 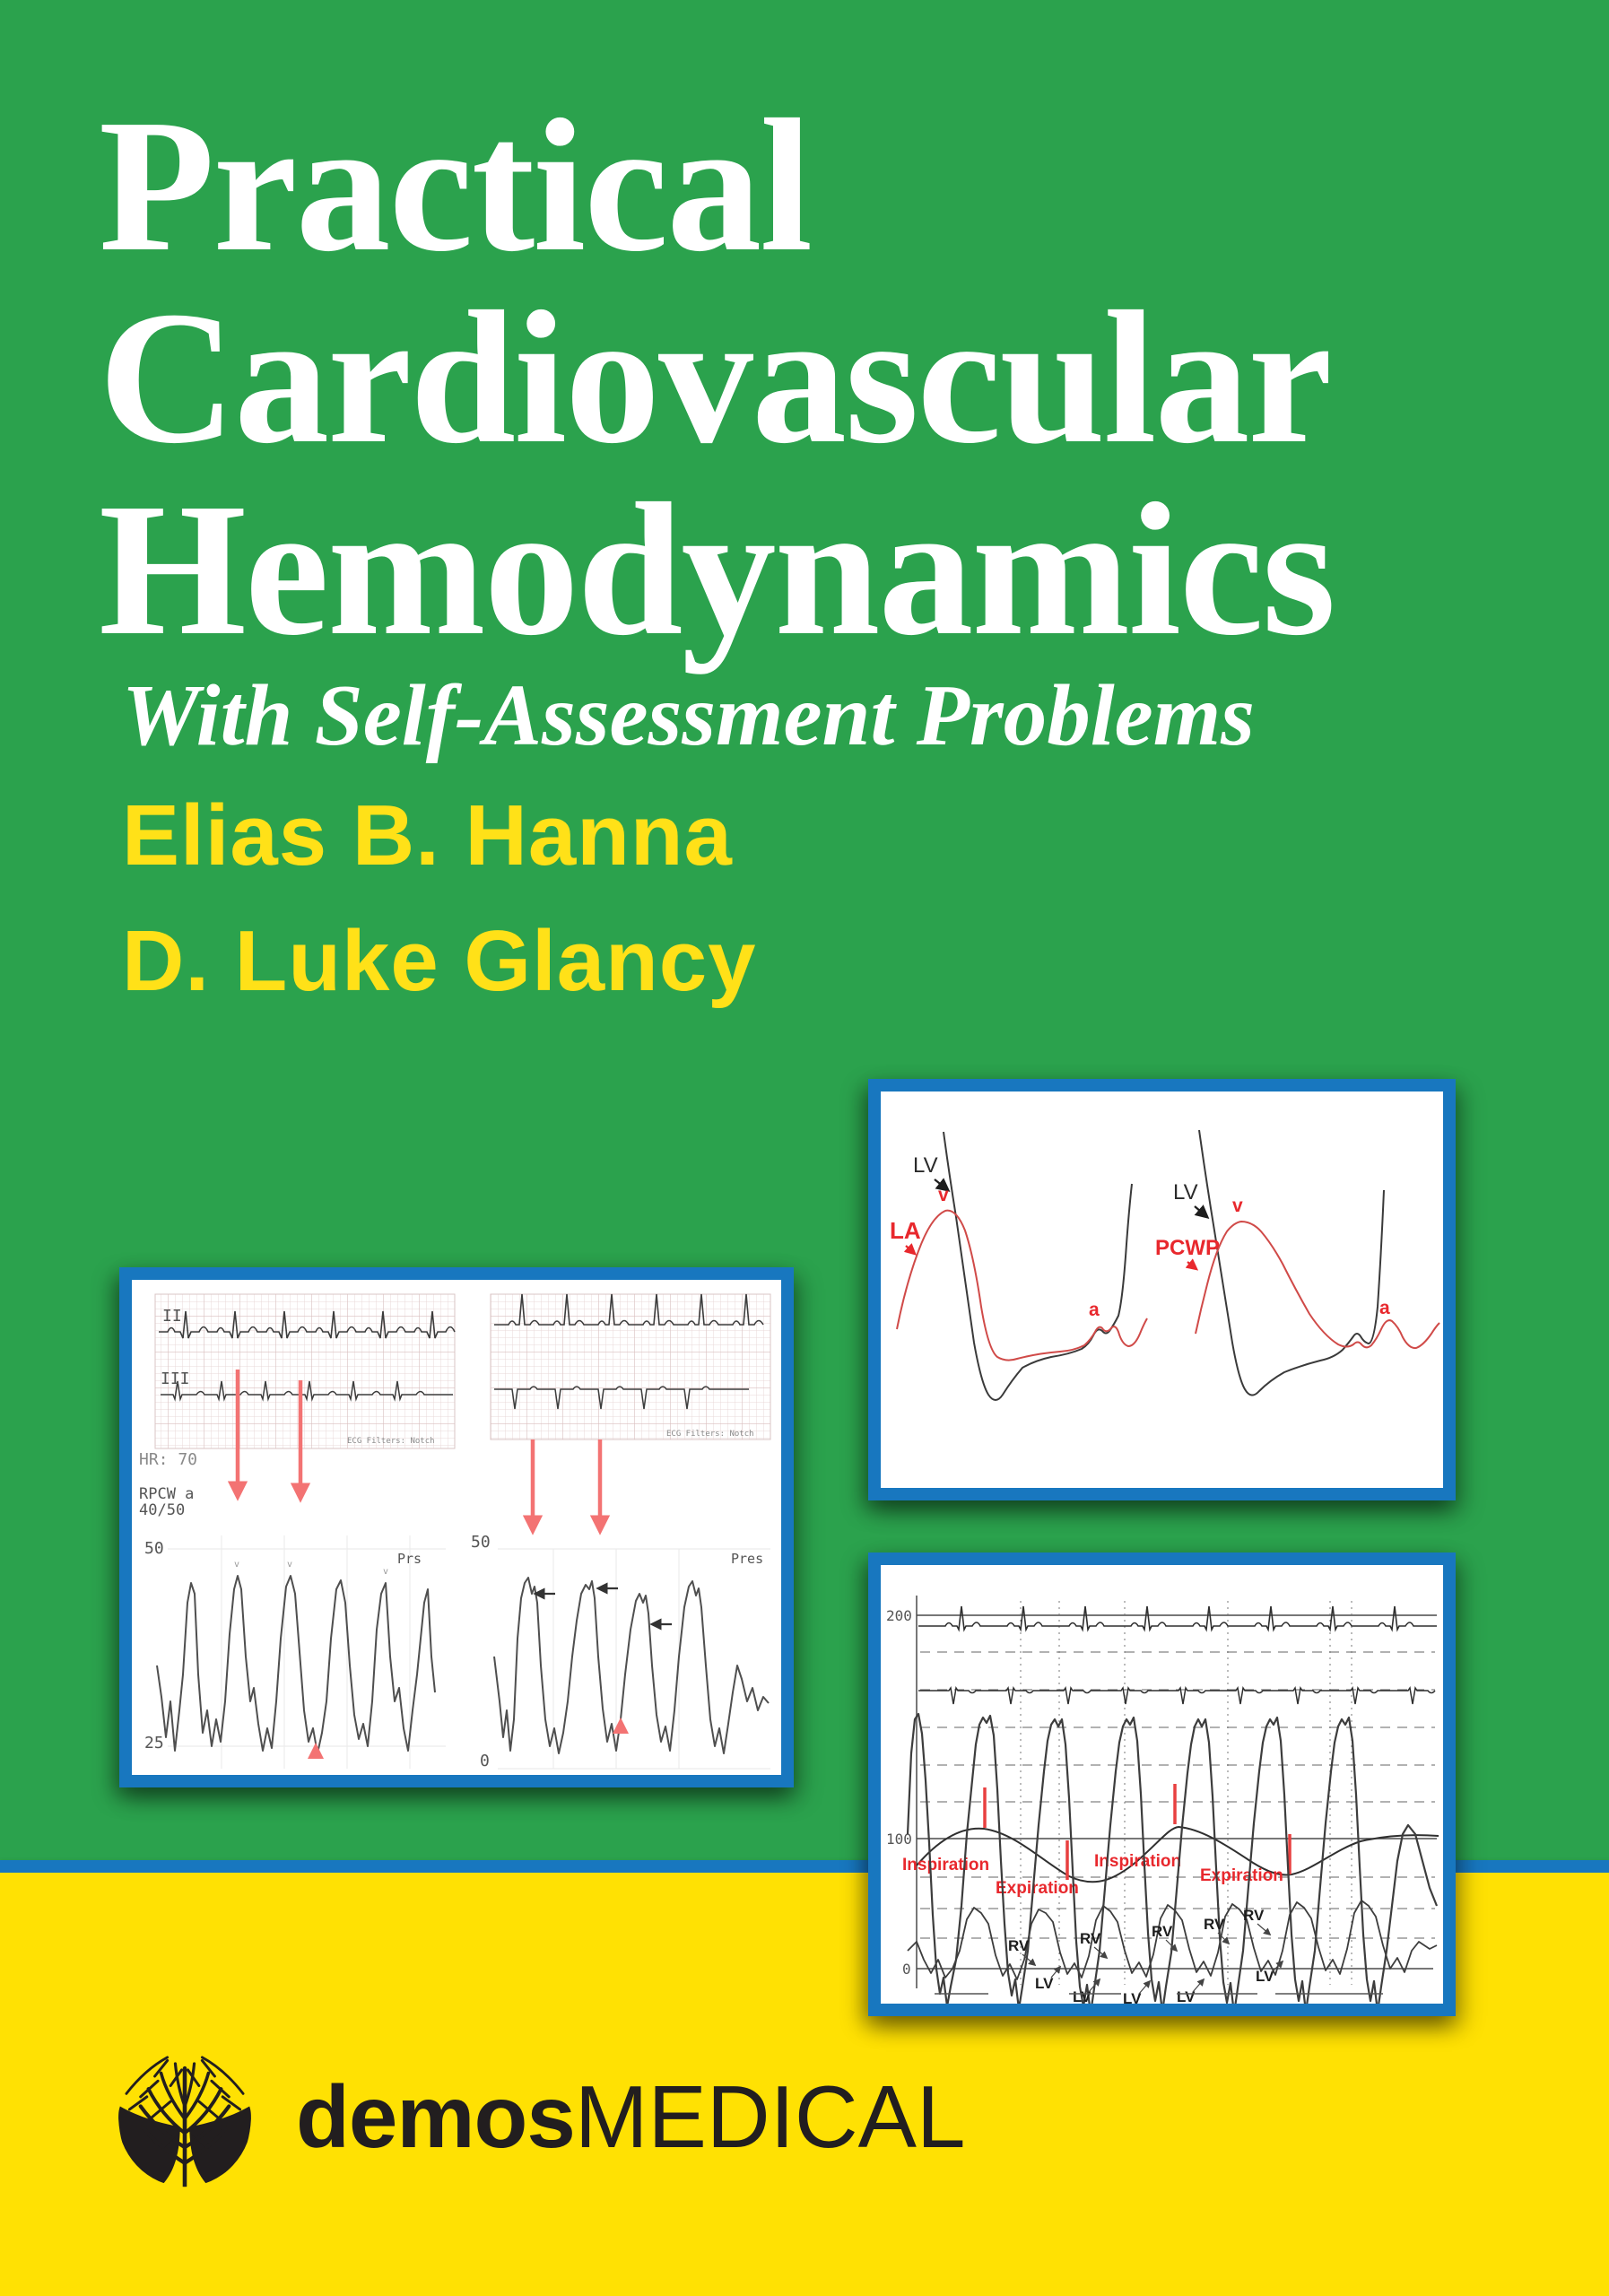 What do you see at coordinates (184, 2121) in the screenshot?
I see `tree-icon` at bounding box center [184, 2121].